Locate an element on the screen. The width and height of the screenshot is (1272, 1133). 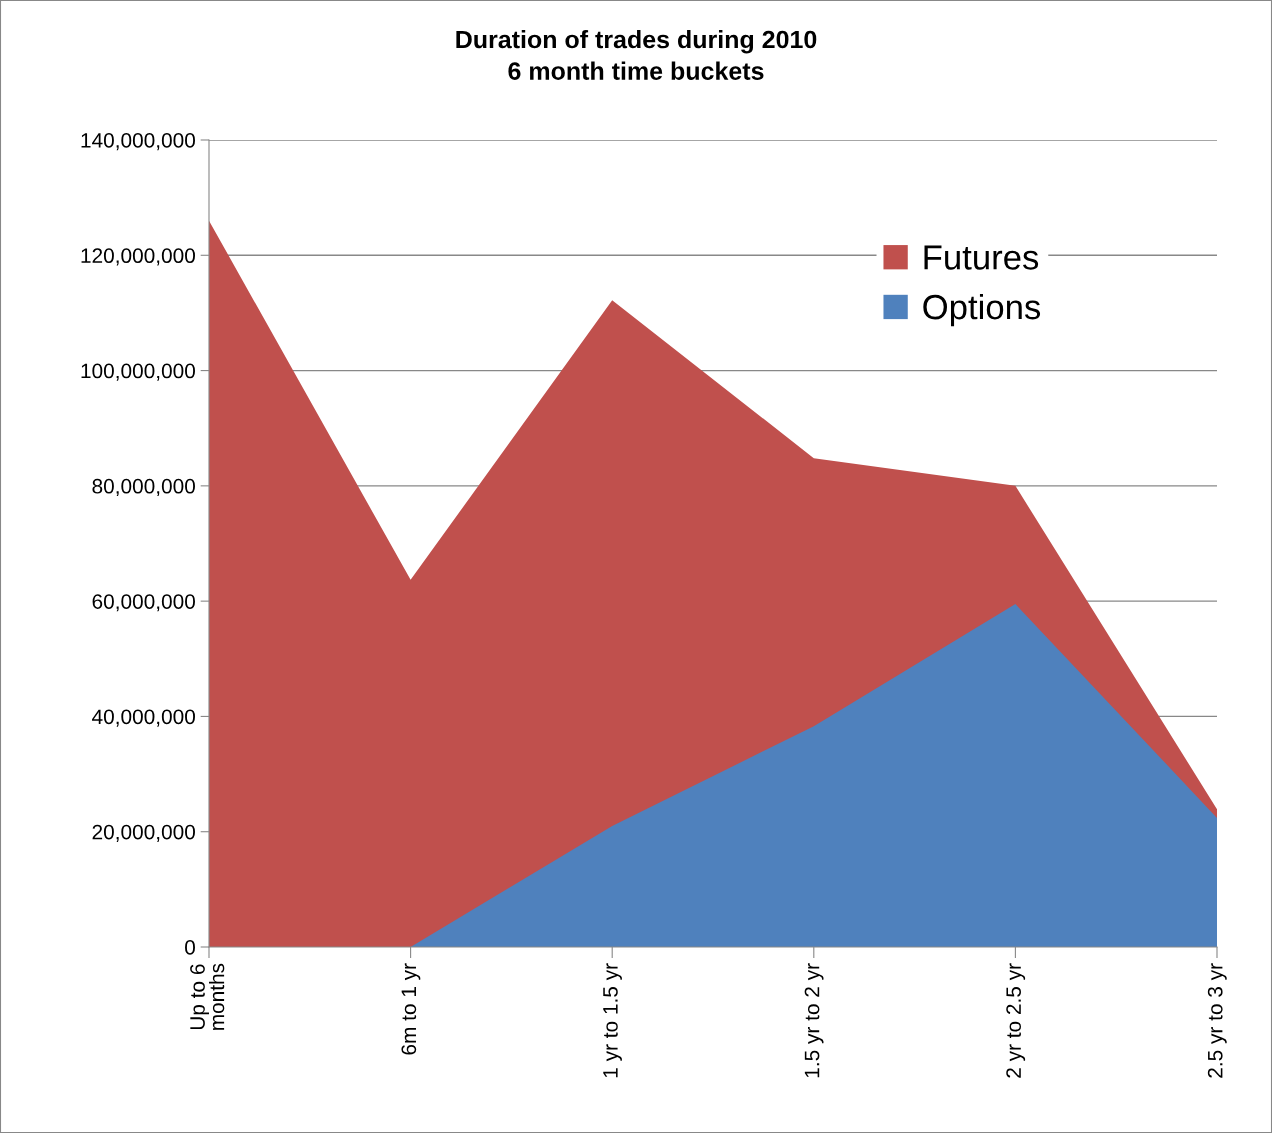
legend-label: Futures is located at coordinates (981, 257).